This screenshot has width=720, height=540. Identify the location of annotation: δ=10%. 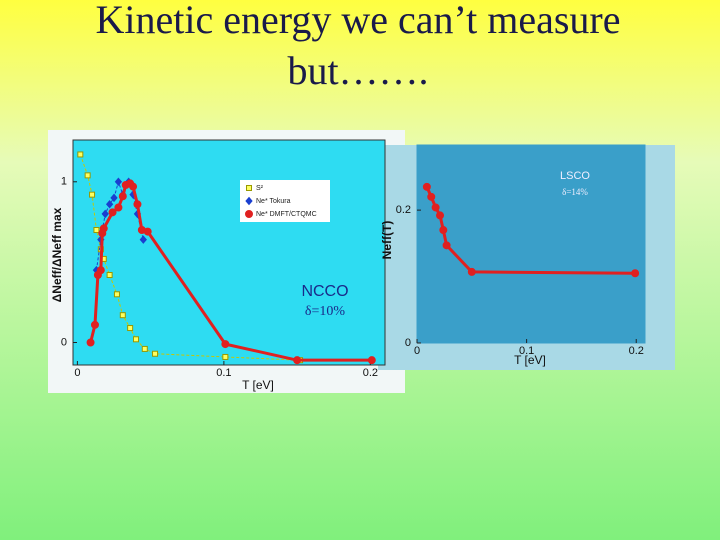
(325, 311).